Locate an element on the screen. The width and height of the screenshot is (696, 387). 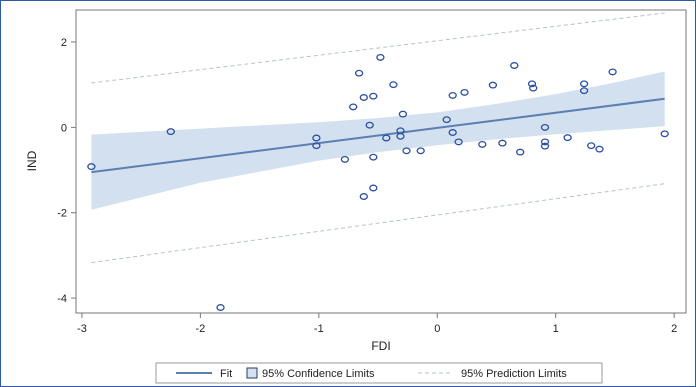
x-tick-label: -3 is located at coordinates (82, 329).